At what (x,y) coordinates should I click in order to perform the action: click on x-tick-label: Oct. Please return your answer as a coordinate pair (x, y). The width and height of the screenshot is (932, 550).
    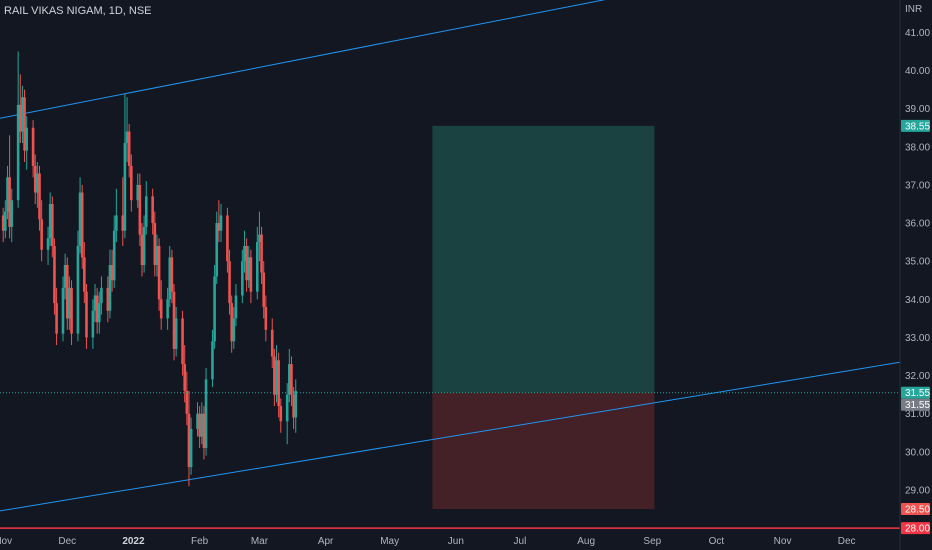
    Looking at the image, I should click on (717, 541).